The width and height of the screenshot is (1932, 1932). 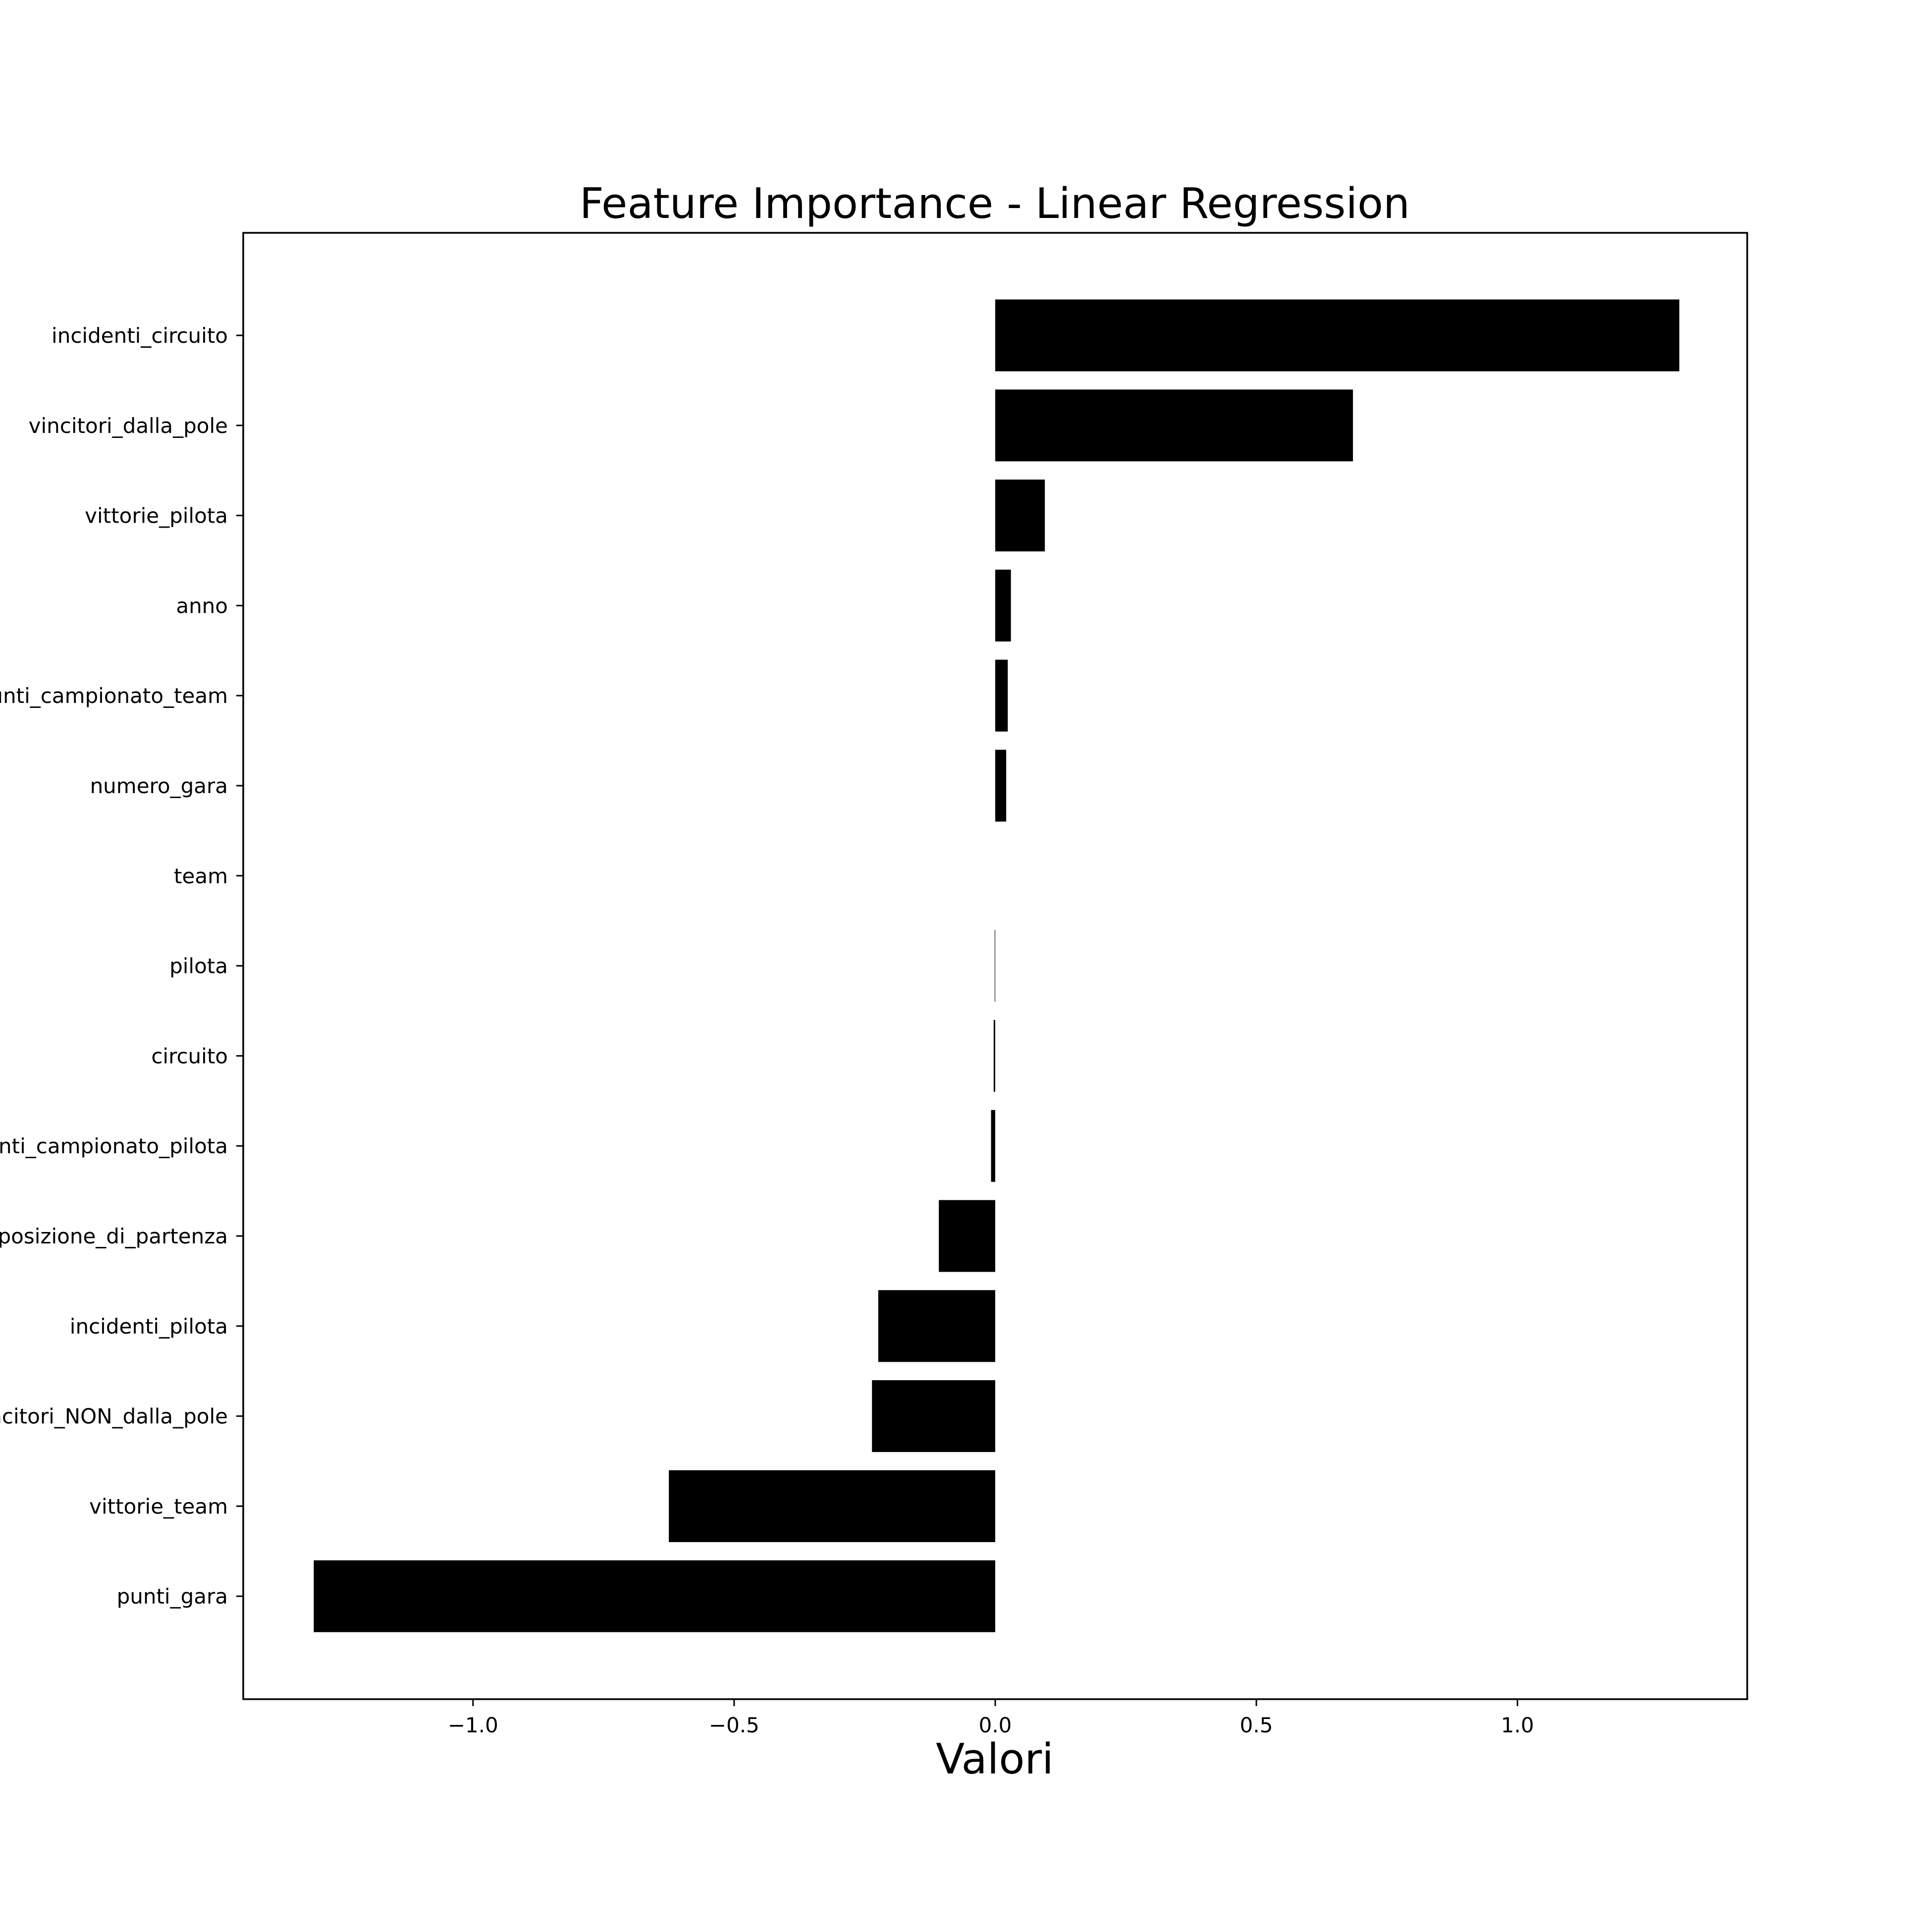 I want to click on chart-title: Feature Importance - Linear Regression, so click(x=995, y=203).